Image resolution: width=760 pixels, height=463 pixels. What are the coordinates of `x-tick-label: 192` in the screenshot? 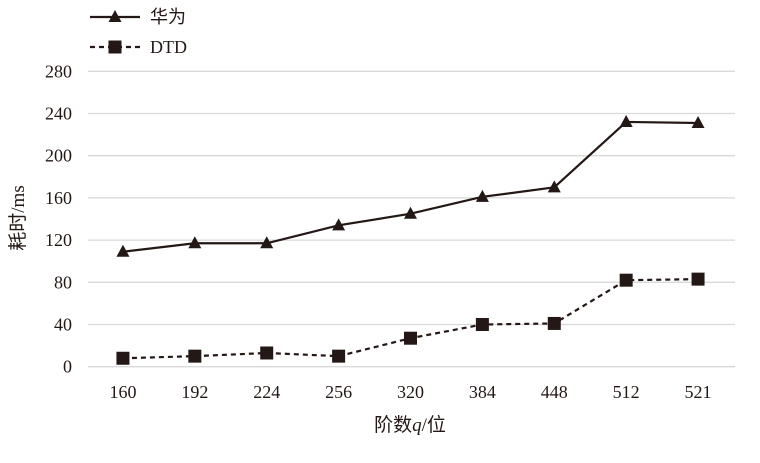 It's located at (194, 392).